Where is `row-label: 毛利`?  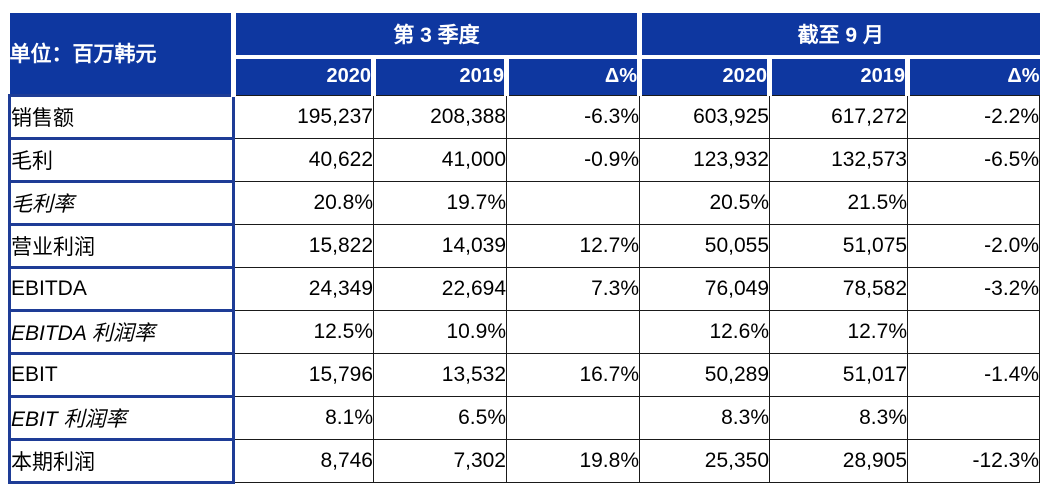
row-label: 毛利 is located at coordinates (121, 159).